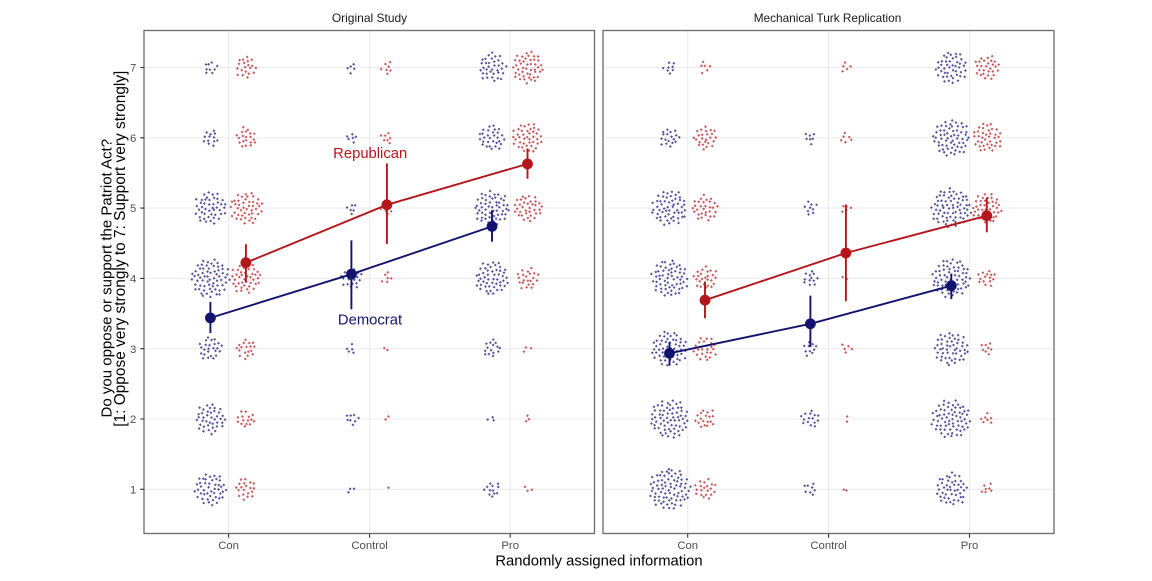 The image size is (1152, 581). I want to click on svg-text: Republican, so click(370, 154).